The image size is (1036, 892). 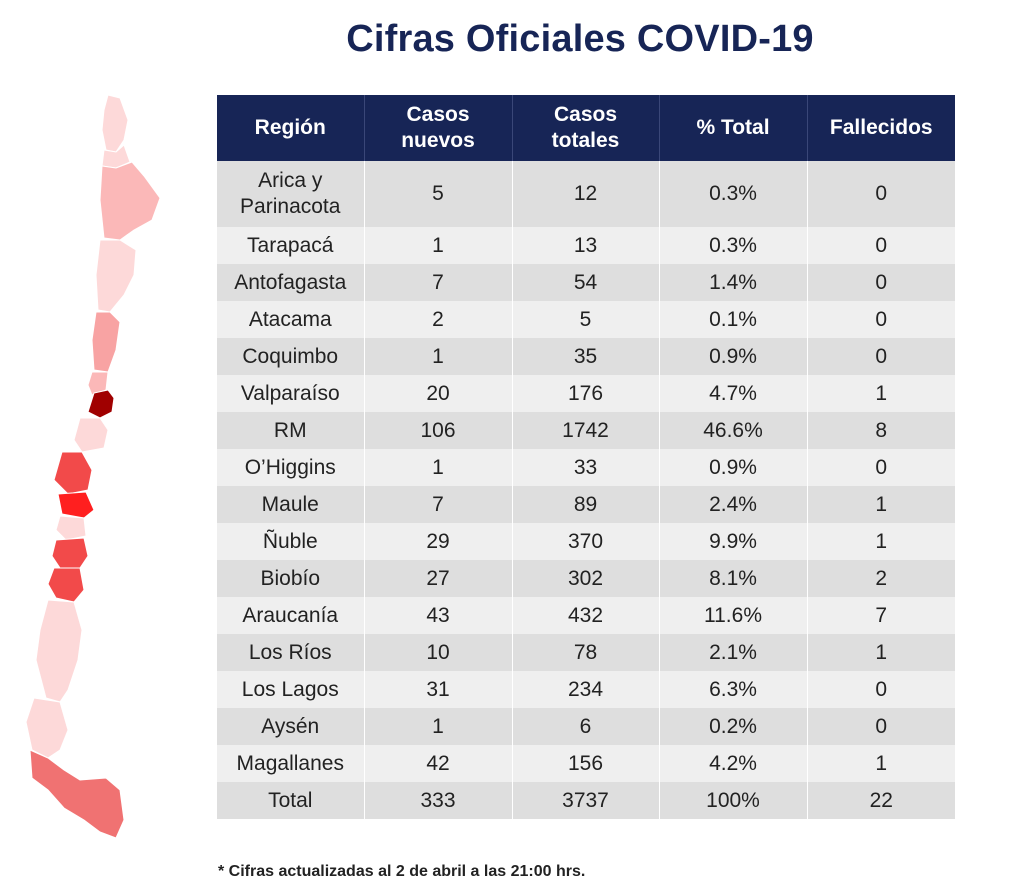 What do you see at coordinates (733, 282) in the screenshot?
I see `cell-pct: 1.4%` at bounding box center [733, 282].